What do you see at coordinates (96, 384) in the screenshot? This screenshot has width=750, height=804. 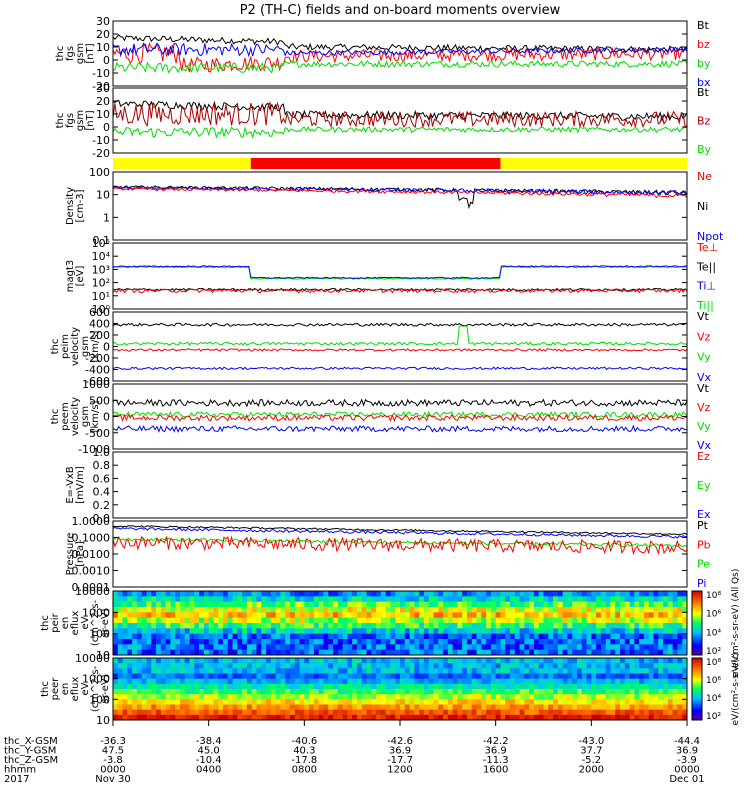 I see `y-tick-label: 1000` at bounding box center [96, 384].